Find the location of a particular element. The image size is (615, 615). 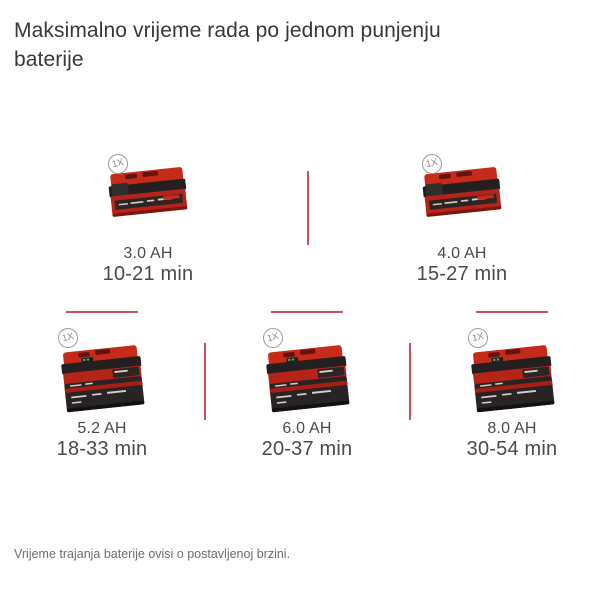

battery-card: 1X 8.0 AH 30-54 min is located at coordinates (512, 391).